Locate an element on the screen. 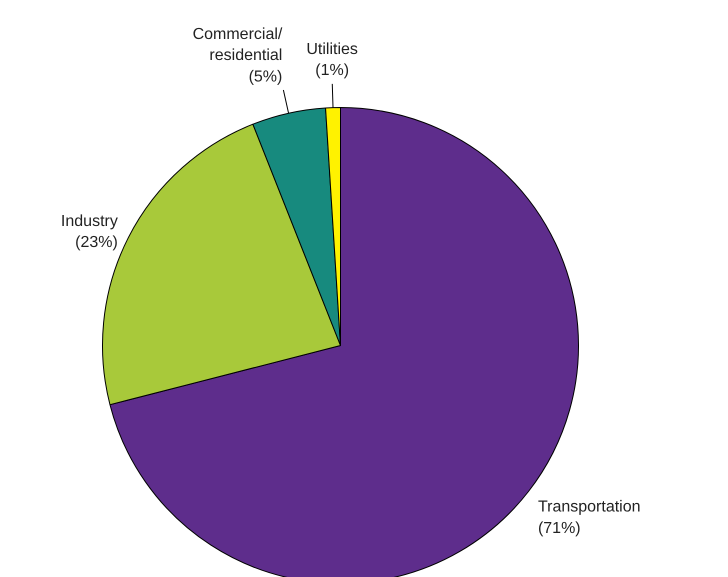  data-label: (71%) is located at coordinates (559, 528).